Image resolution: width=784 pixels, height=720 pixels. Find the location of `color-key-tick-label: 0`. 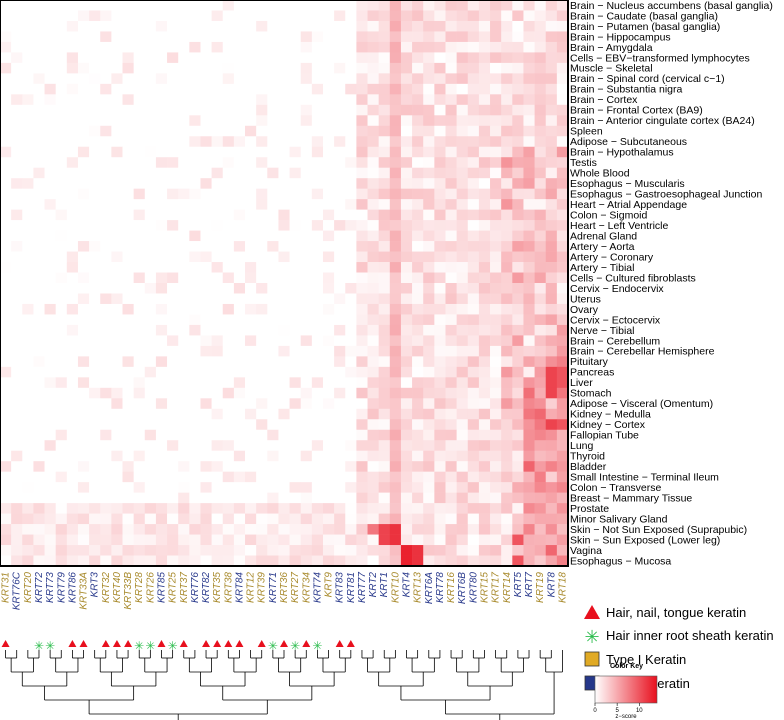

color-key-tick-label: 0 is located at coordinates (595, 711).